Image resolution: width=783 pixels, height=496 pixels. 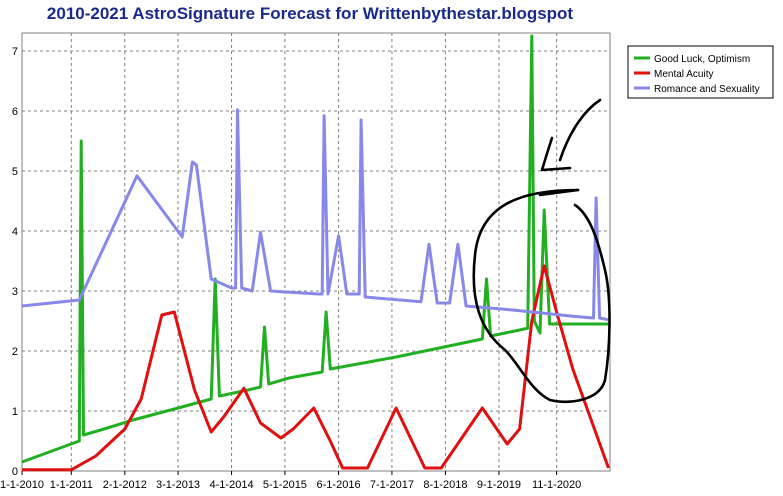 I want to click on x-tick-label: 7-1-2017, so click(x=392, y=485).